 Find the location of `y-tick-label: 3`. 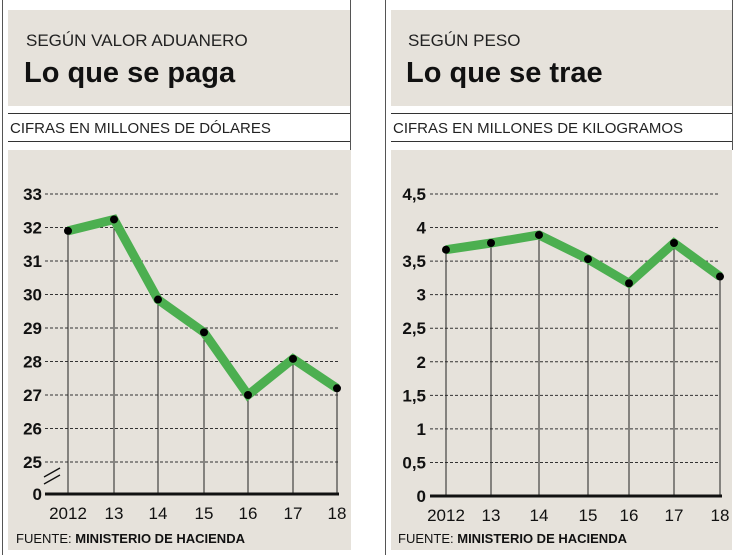

y-tick-label: 3 is located at coordinates (421, 295).